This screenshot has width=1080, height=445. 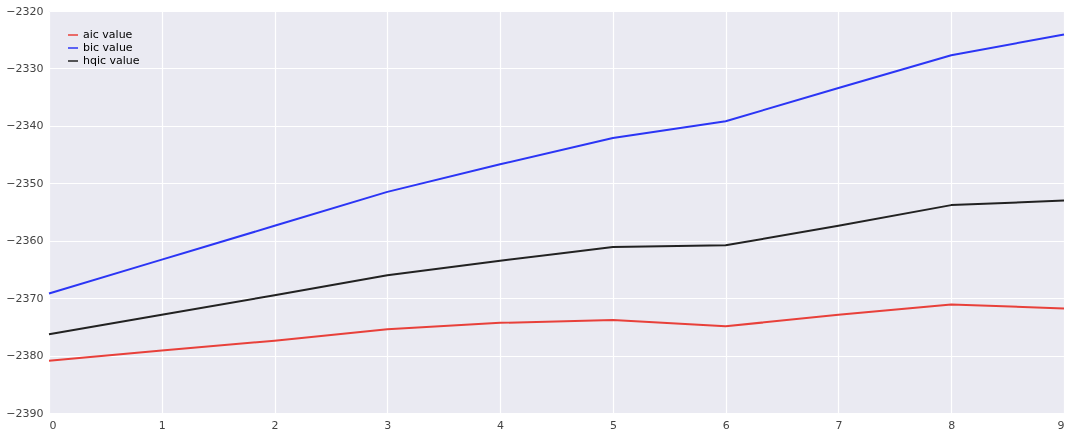 What do you see at coordinates (162, 425) in the screenshot?
I see `x-tick-label: 1` at bounding box center [162, 425].